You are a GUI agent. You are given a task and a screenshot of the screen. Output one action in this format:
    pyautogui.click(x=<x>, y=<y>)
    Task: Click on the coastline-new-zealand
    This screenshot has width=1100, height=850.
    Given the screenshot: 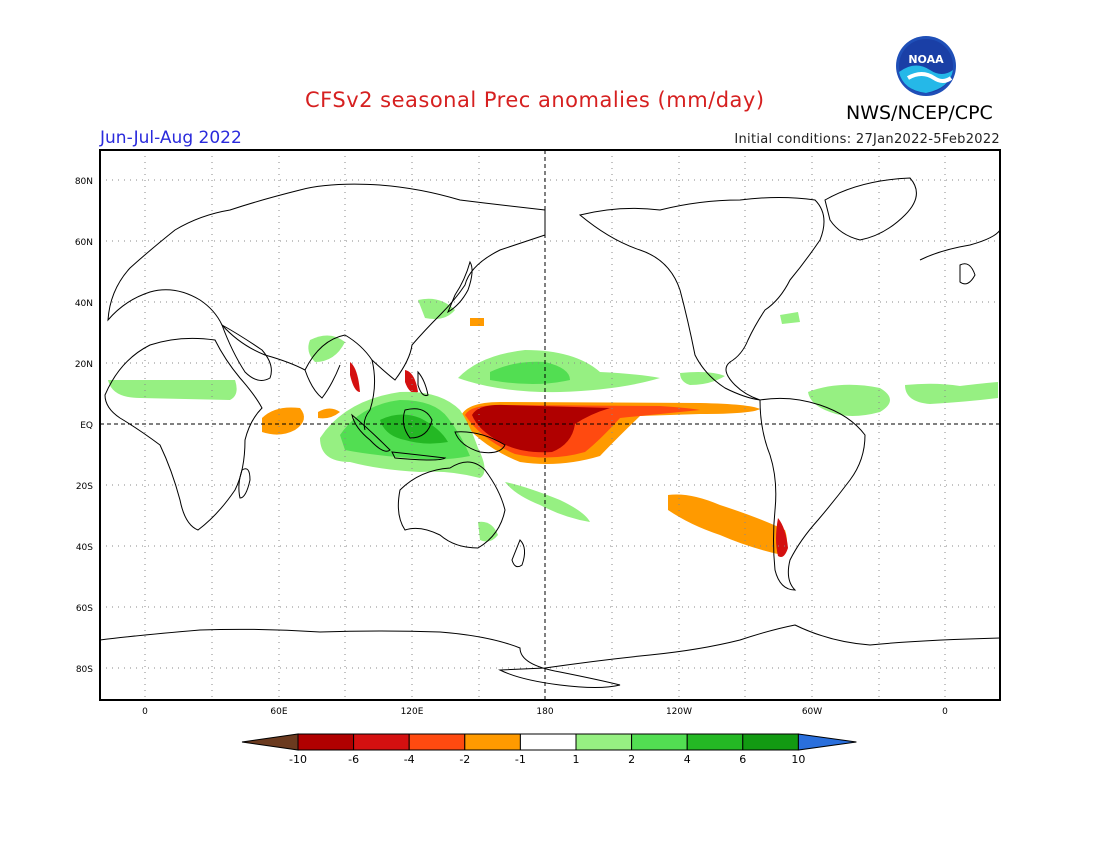 What is the action you would take?
    pyautogui.click(x=518, y=553)
    